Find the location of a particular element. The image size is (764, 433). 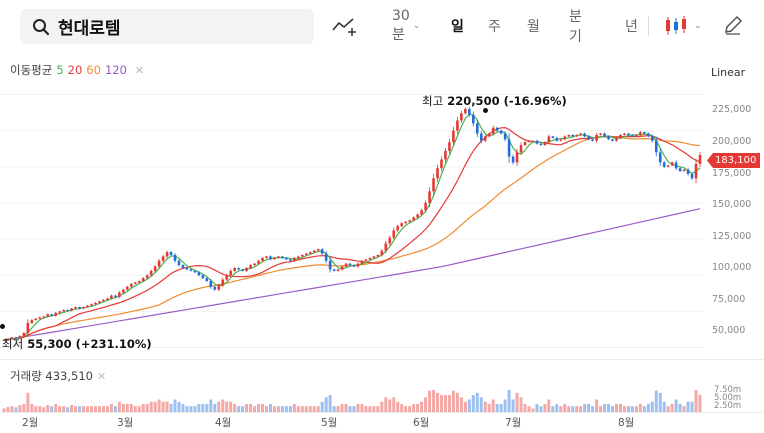

tab-30min: 30분 ⌄ is located at coordinates (406, 26).